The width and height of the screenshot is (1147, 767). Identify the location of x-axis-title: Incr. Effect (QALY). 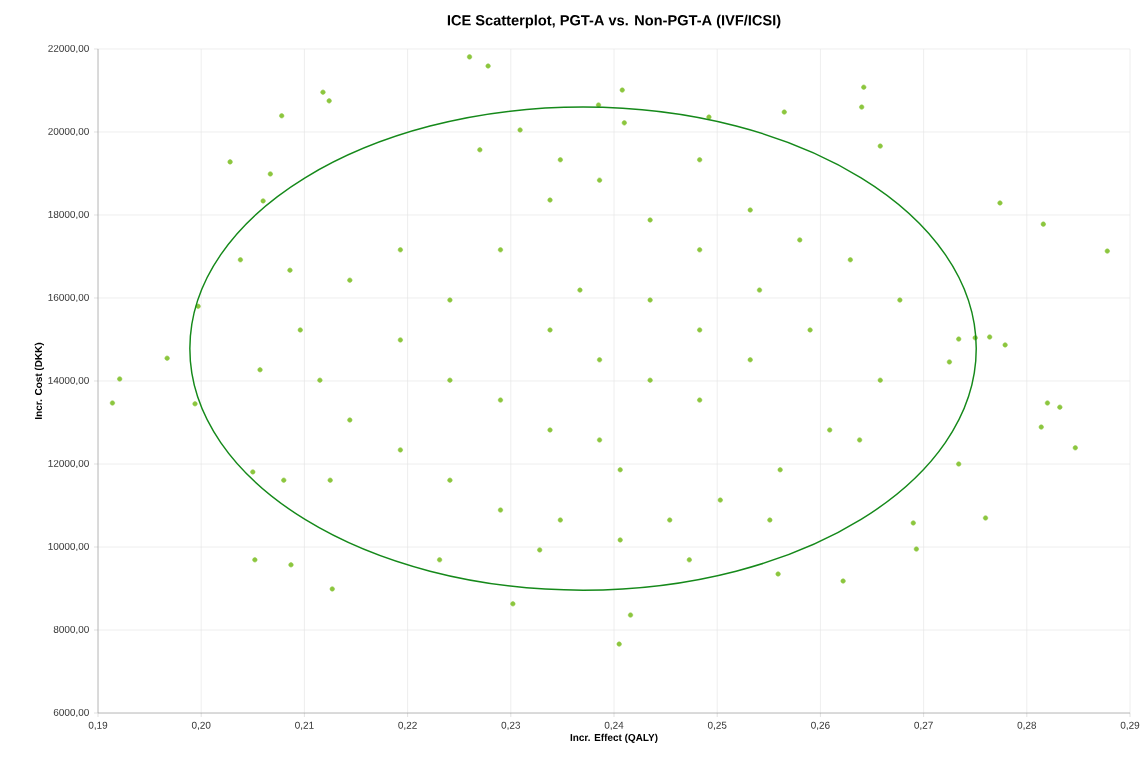
(614, 738).